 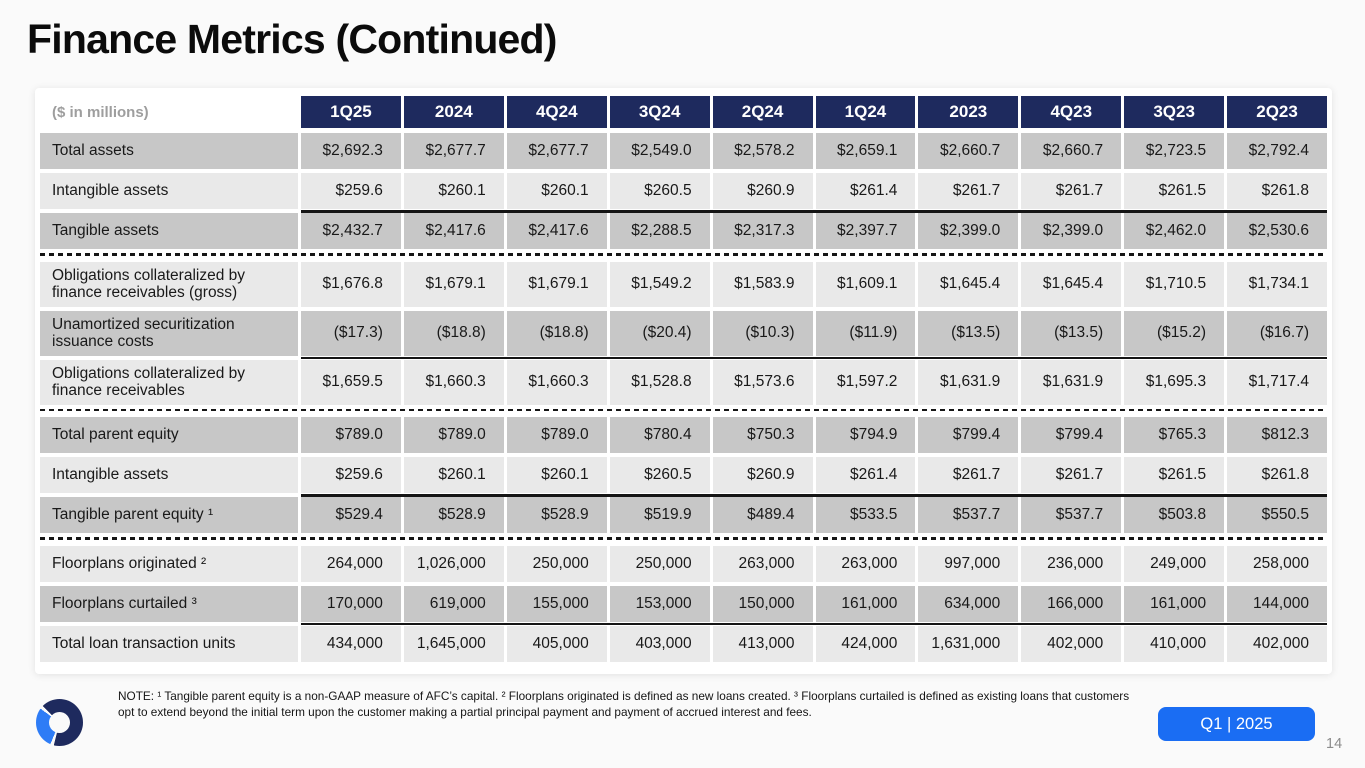 What do you see at coordinates (1277, 231) in the screenshot?
I see `value-cell: $2,530.6` at bounding box center [1277, 231].